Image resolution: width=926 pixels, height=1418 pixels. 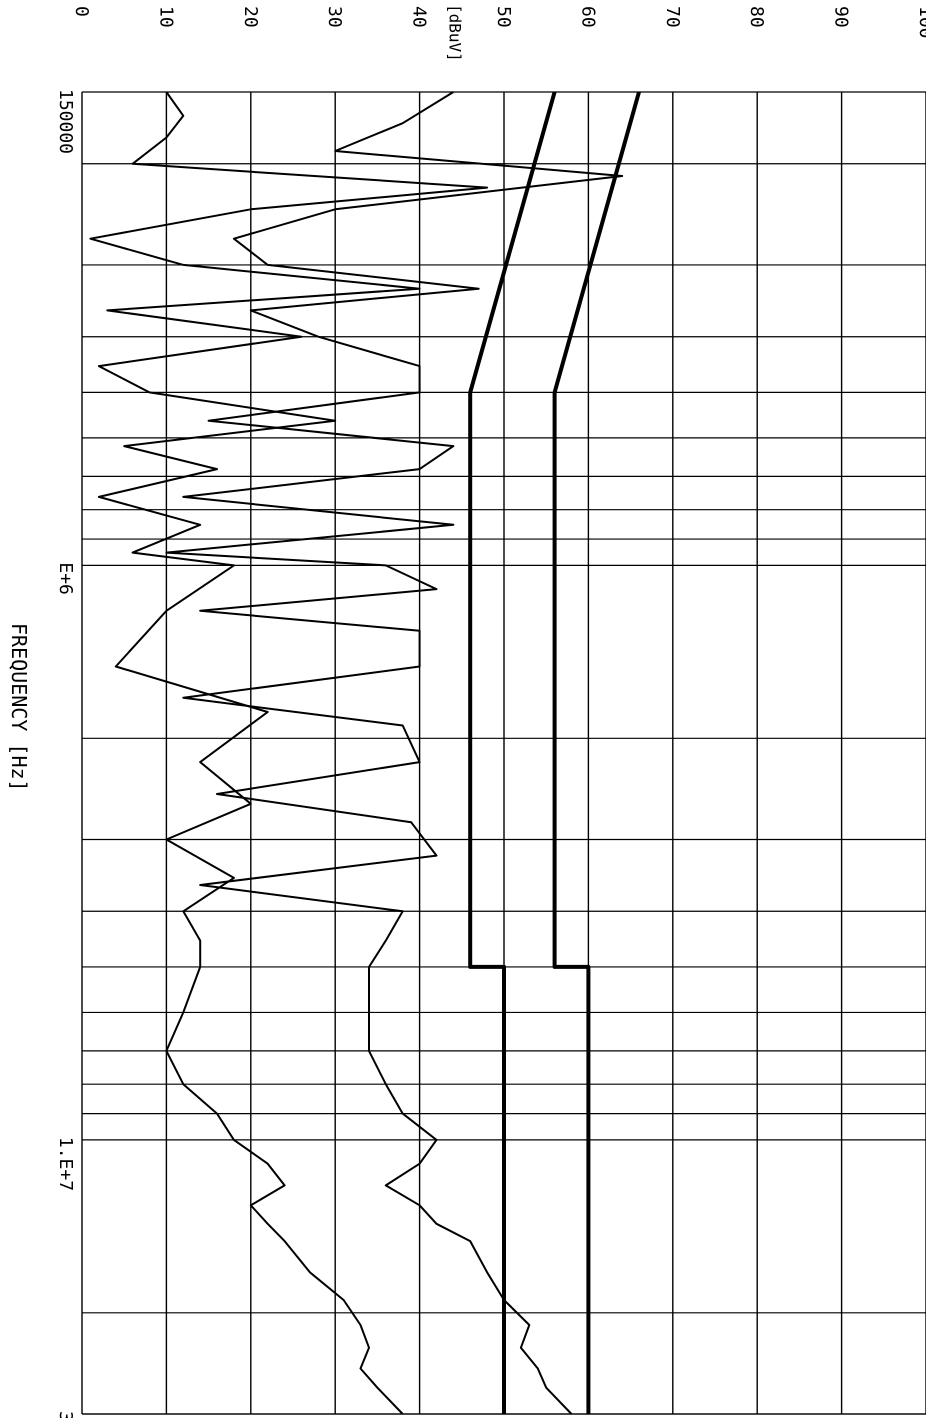 What do you see at coordinates (587, 17) in the screenshot?
I see `db-tick-label: 60` at bounding box center [587, 17].